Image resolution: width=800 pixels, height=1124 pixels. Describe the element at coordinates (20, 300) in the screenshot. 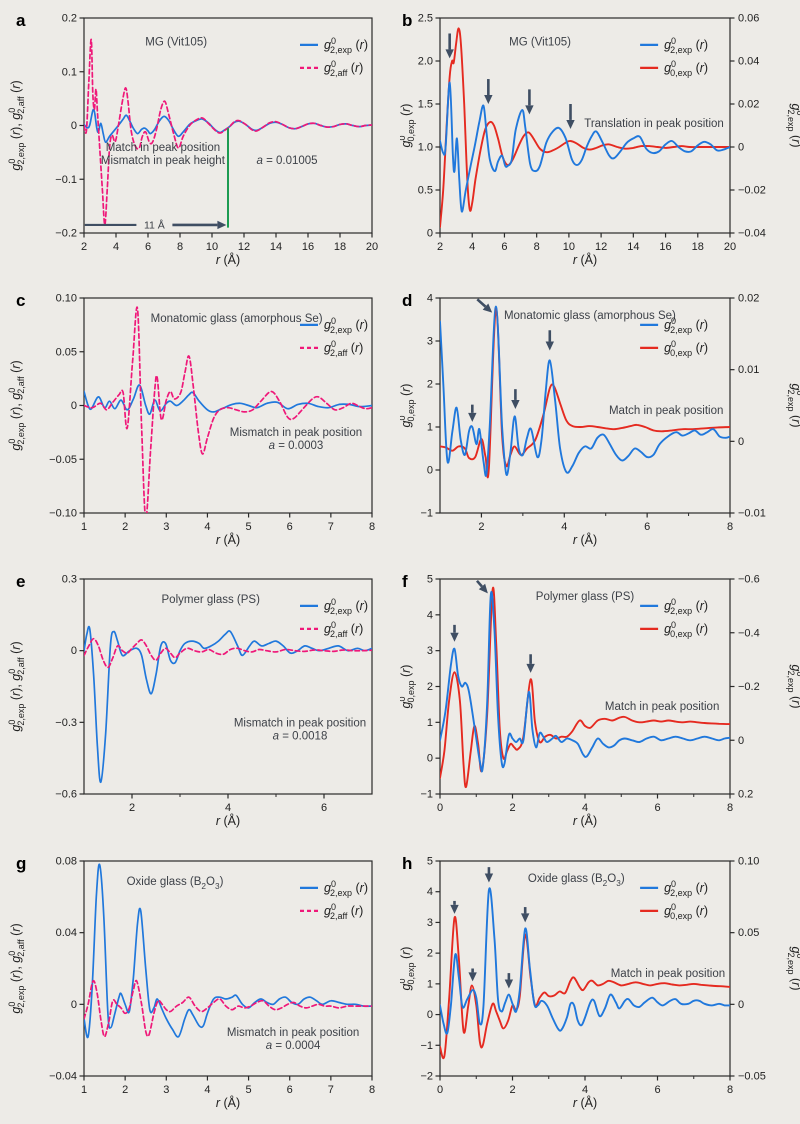

I see `panel-letter-c: c` at that location.